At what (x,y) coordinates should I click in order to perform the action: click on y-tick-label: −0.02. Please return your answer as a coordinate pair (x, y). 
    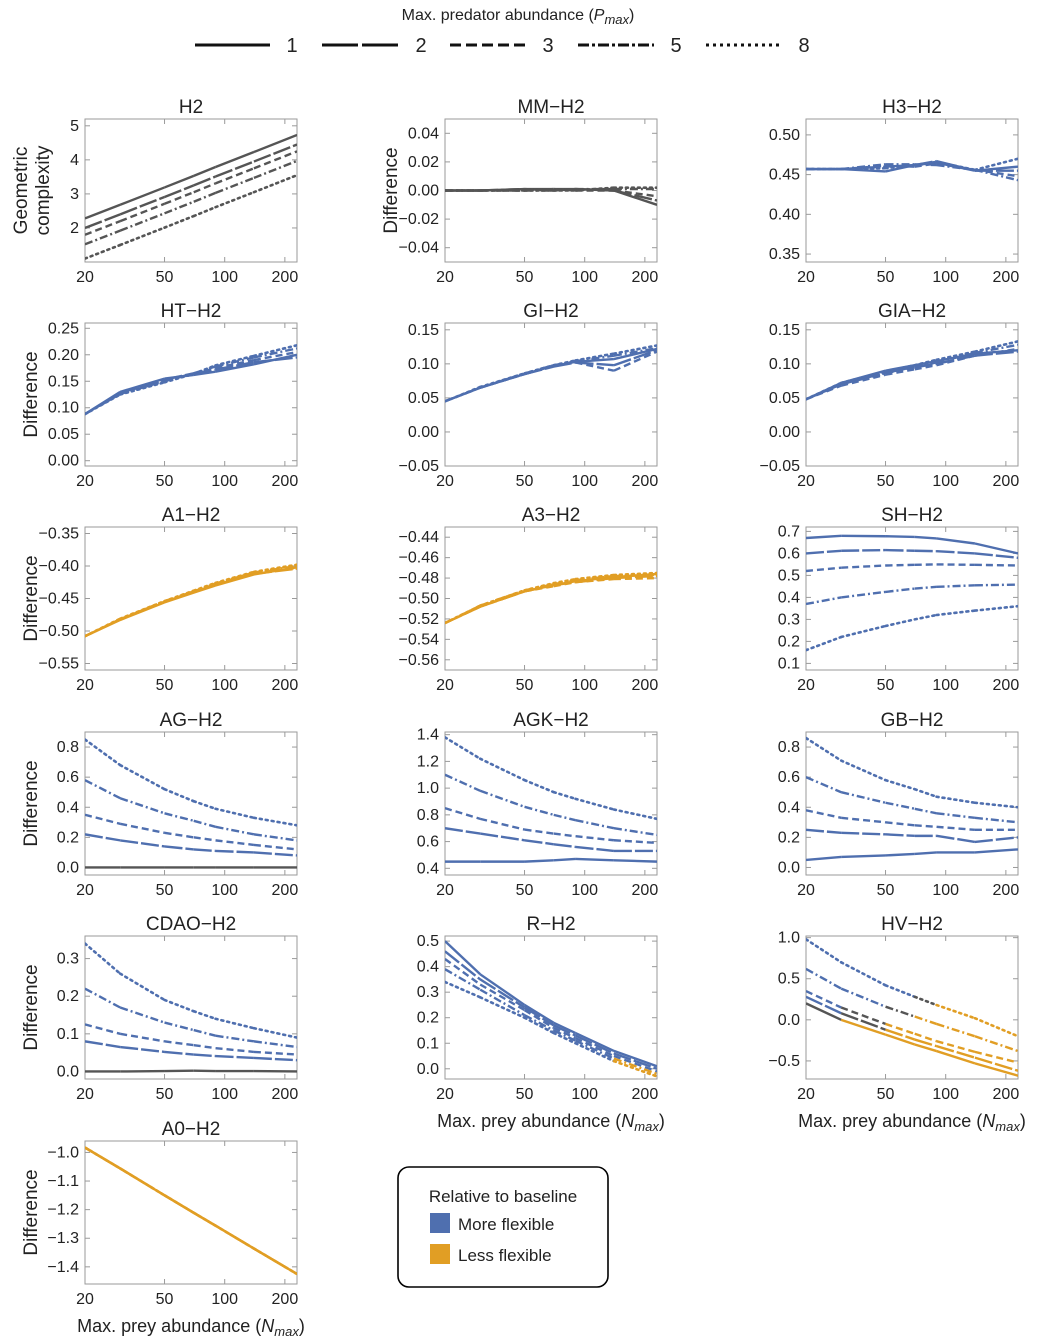
    Looking at the image, I should click on (419, 219).